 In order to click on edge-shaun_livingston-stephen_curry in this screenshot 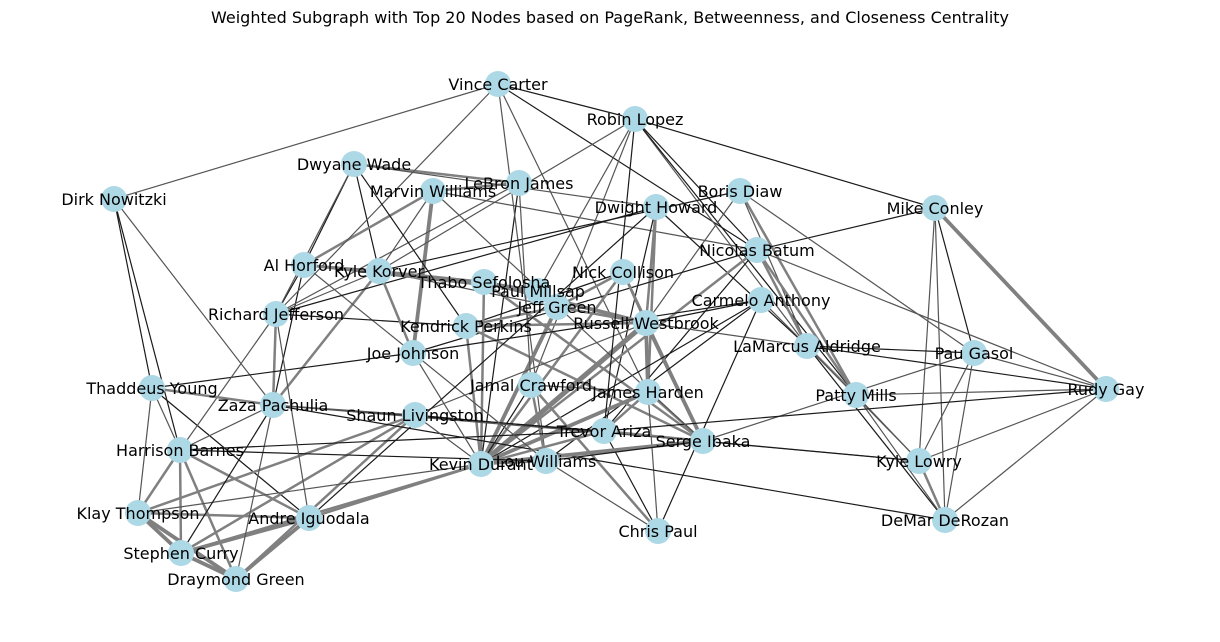, I will do `click(298, 484)`.